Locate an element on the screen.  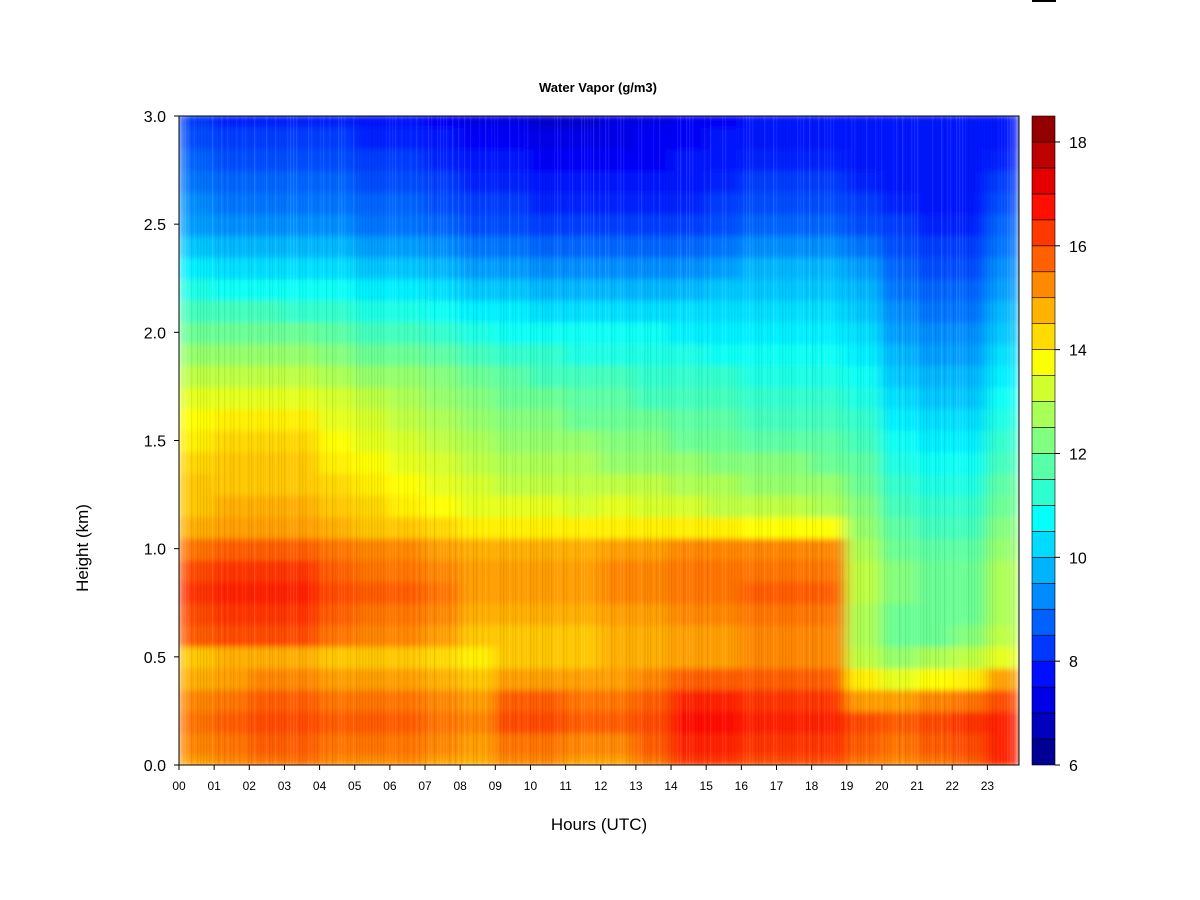
x-tick-label: 10 is located at coordinates (531, 786).